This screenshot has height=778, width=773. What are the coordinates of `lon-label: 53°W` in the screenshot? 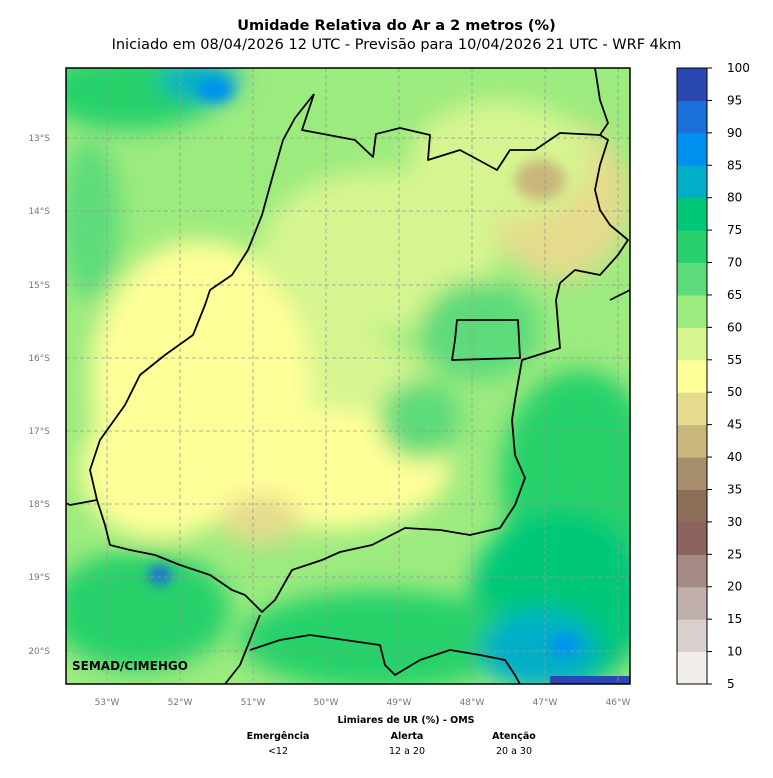 It's located at (107, 703).